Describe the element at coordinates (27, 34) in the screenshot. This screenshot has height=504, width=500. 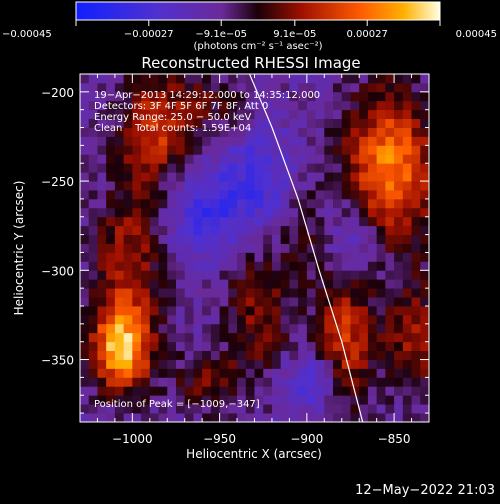
I see `colorbar-tick-label: −0.00045` at that location.